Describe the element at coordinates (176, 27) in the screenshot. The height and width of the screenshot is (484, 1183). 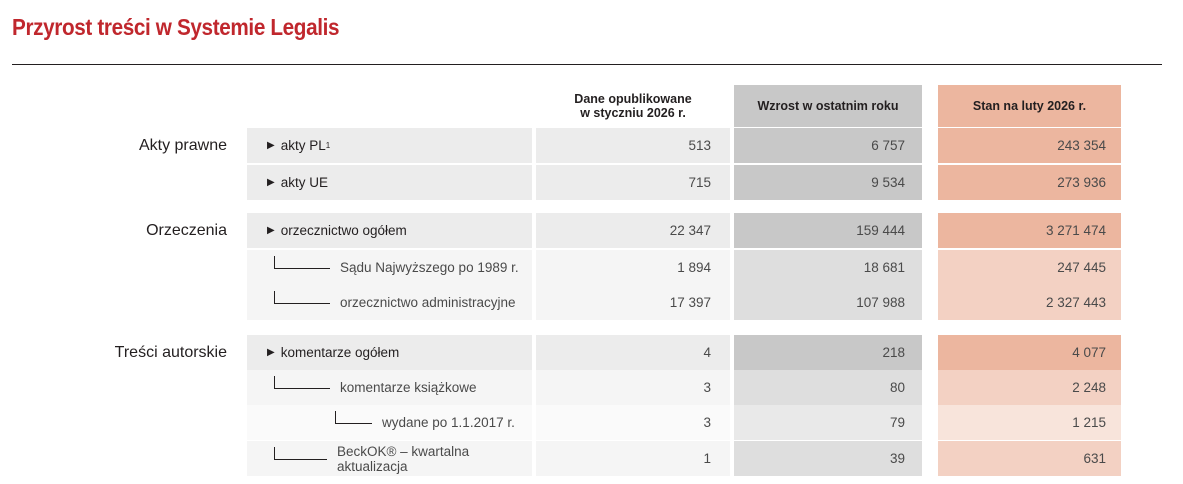
I see `page-title: Przyrost treści w Systemie Legalis` at that location.